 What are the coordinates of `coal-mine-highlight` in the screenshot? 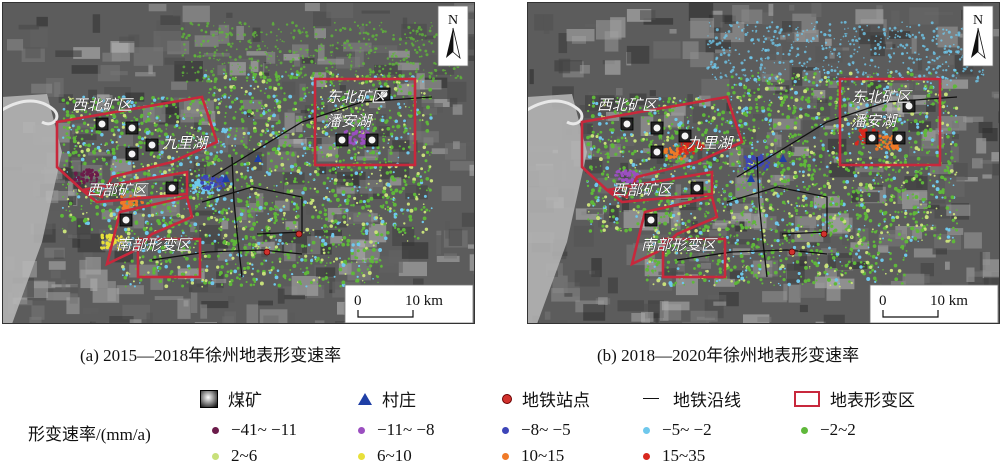 It's located at (132, 128).